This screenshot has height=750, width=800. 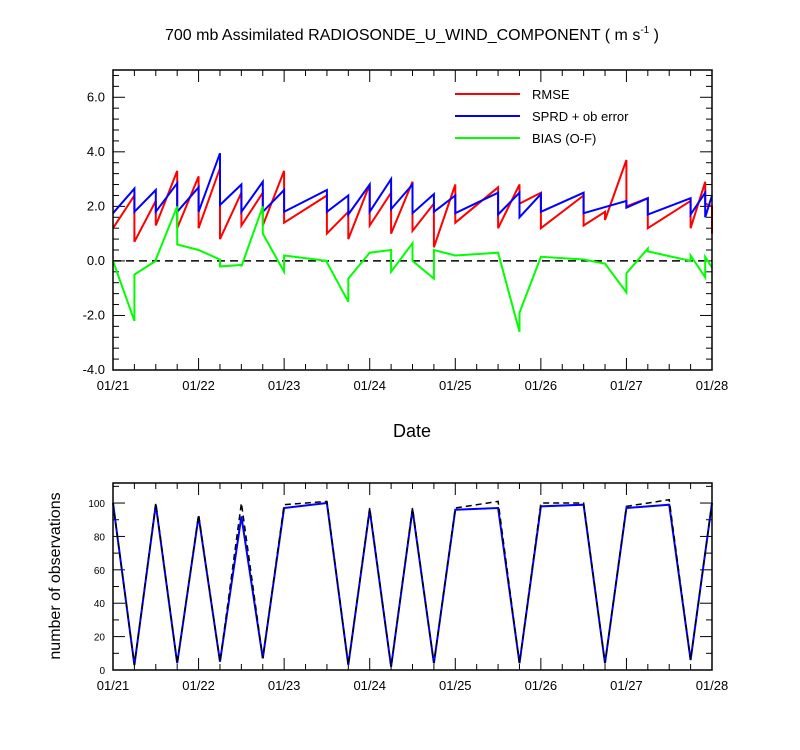 What do you see at coordinates (626, 685) in the screenshot?
I see `bottom-x-tick-label: 01/27` at bounding box center [626, 685].